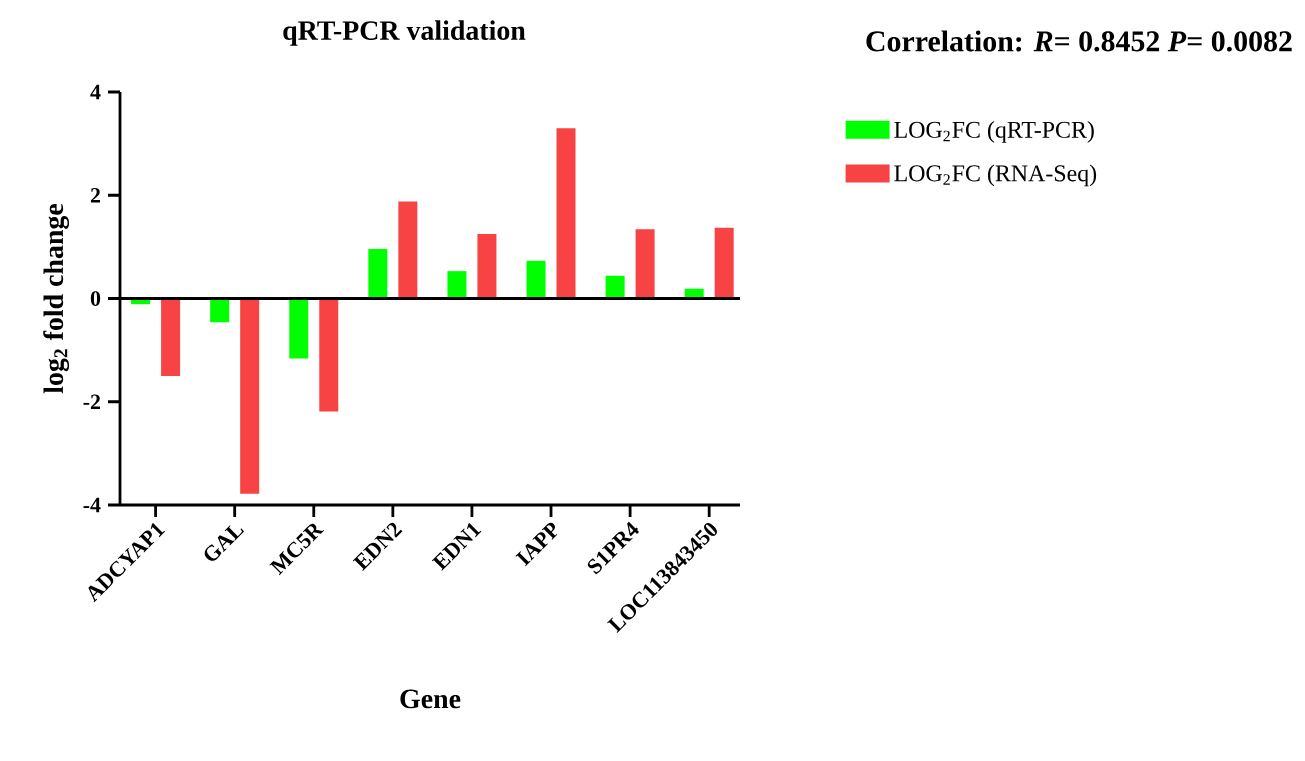 Image resolution: width=1305 pixels, height=761 pixels. I want to click on x-tick-label: GAL, so click(224, 543).